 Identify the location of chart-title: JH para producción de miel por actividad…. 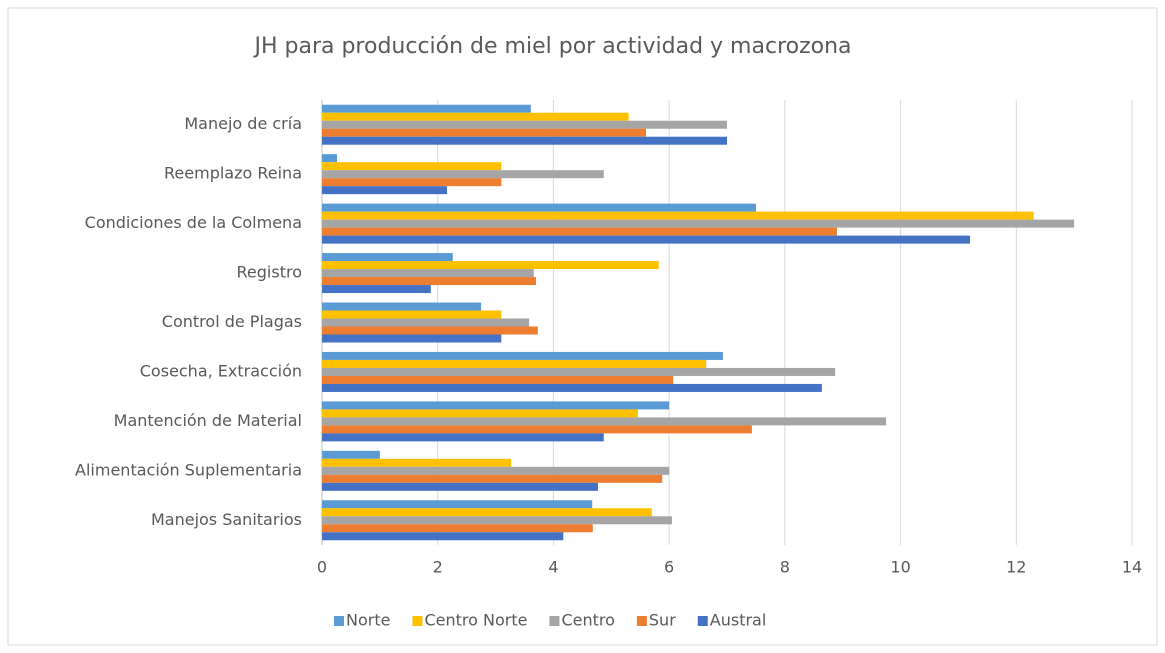
(551, 46).